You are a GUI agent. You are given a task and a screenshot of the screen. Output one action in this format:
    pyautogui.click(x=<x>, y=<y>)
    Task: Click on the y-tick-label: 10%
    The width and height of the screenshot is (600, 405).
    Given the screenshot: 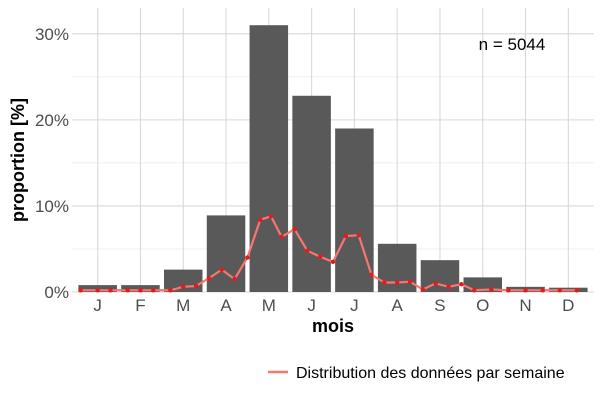 What is the action you would take?
    pyautogui.click(x=52, y=206)
    